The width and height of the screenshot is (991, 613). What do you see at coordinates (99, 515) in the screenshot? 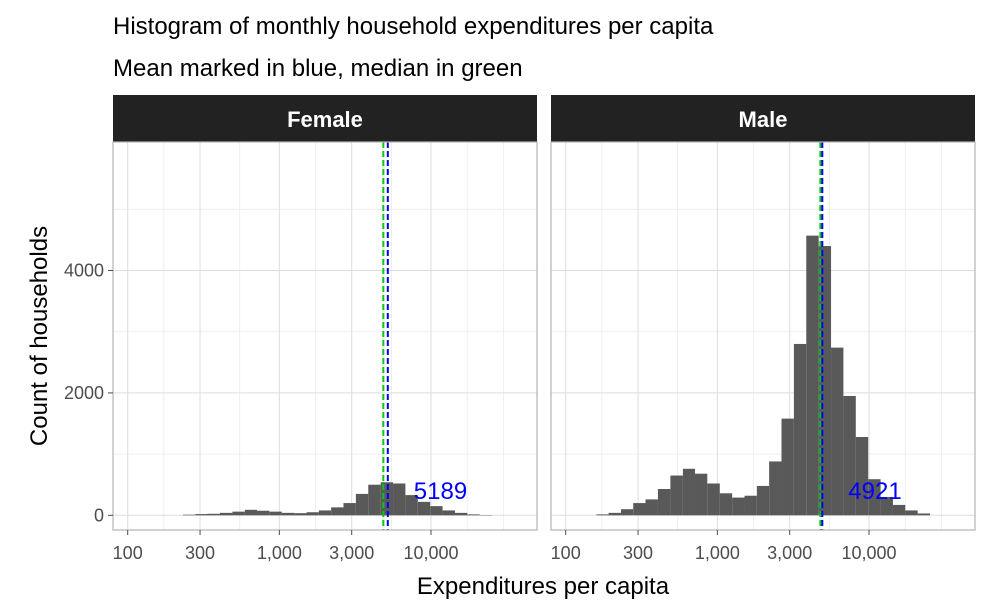
I see `y-tick-label: 0` at bounding box center [99, 515].